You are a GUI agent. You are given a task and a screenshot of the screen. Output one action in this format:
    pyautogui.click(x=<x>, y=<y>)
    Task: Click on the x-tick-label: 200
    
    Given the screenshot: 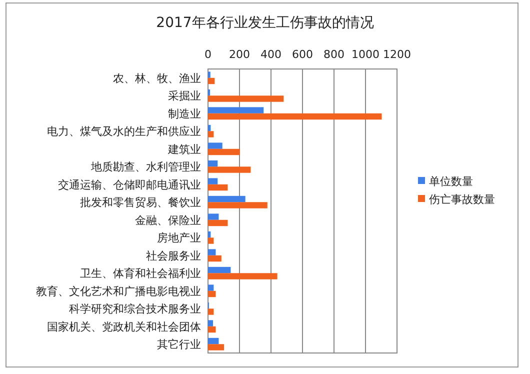 What is the action you would take?
    pyautogui.click(x=239, y=54)
    